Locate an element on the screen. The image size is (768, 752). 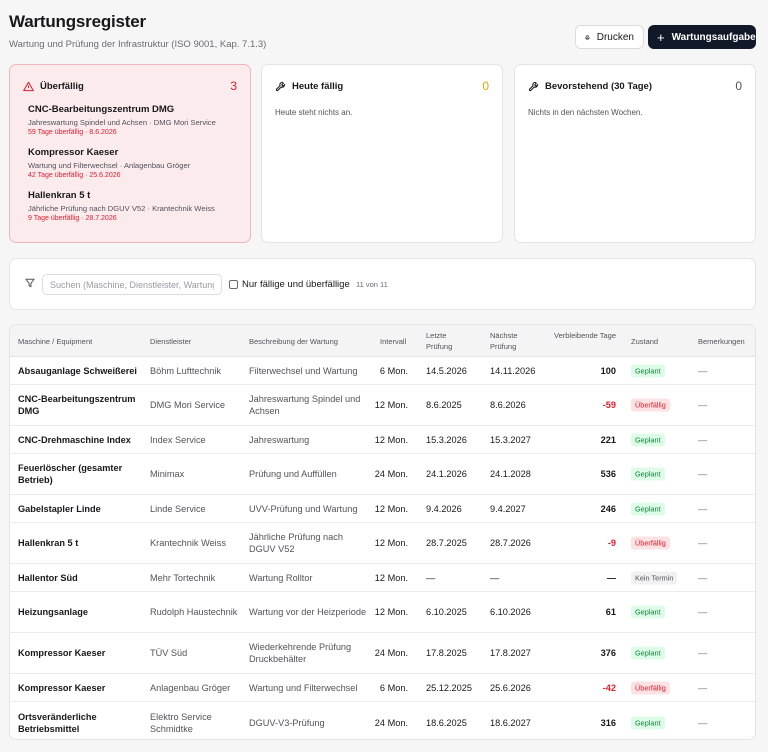
column-header-provider: Dienstleister is located at coordinates (171, 341).